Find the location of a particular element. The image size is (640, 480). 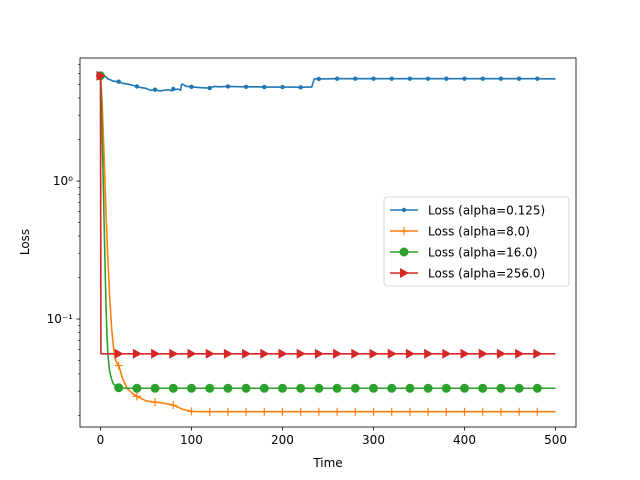

legend-label: Loss (alpha=0.125) is located at coordinates (486, 211).